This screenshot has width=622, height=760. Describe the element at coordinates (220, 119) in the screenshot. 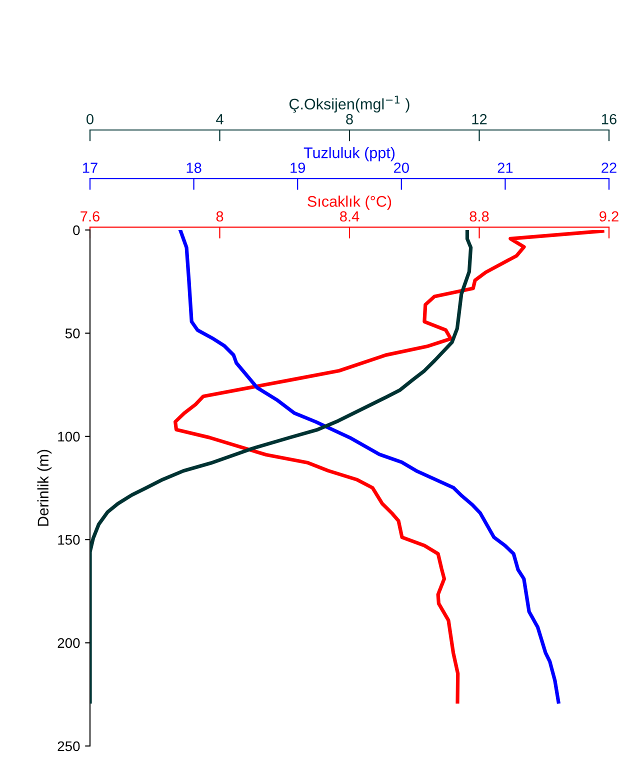

I see `x-tick-label: 4` at that location.